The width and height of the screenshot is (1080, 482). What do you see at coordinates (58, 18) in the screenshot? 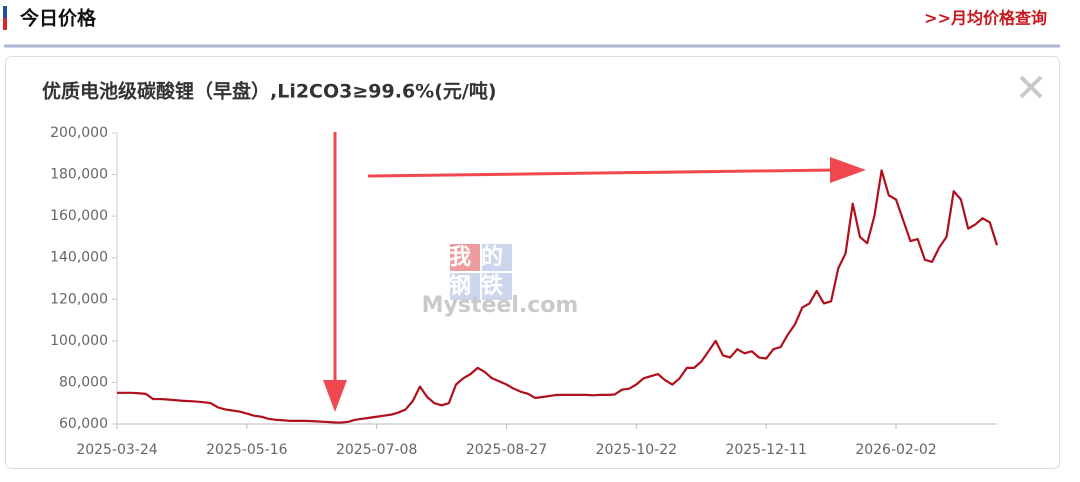
I see `section-title: 今日价格` at bounding box center [58, 18].